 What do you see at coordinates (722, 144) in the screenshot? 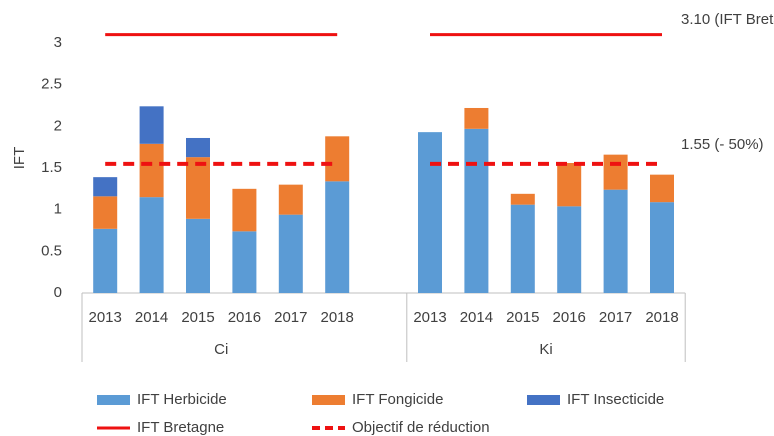
I see `reference-label: 1.55 (- 50%)` at bounding box center [722, 144].